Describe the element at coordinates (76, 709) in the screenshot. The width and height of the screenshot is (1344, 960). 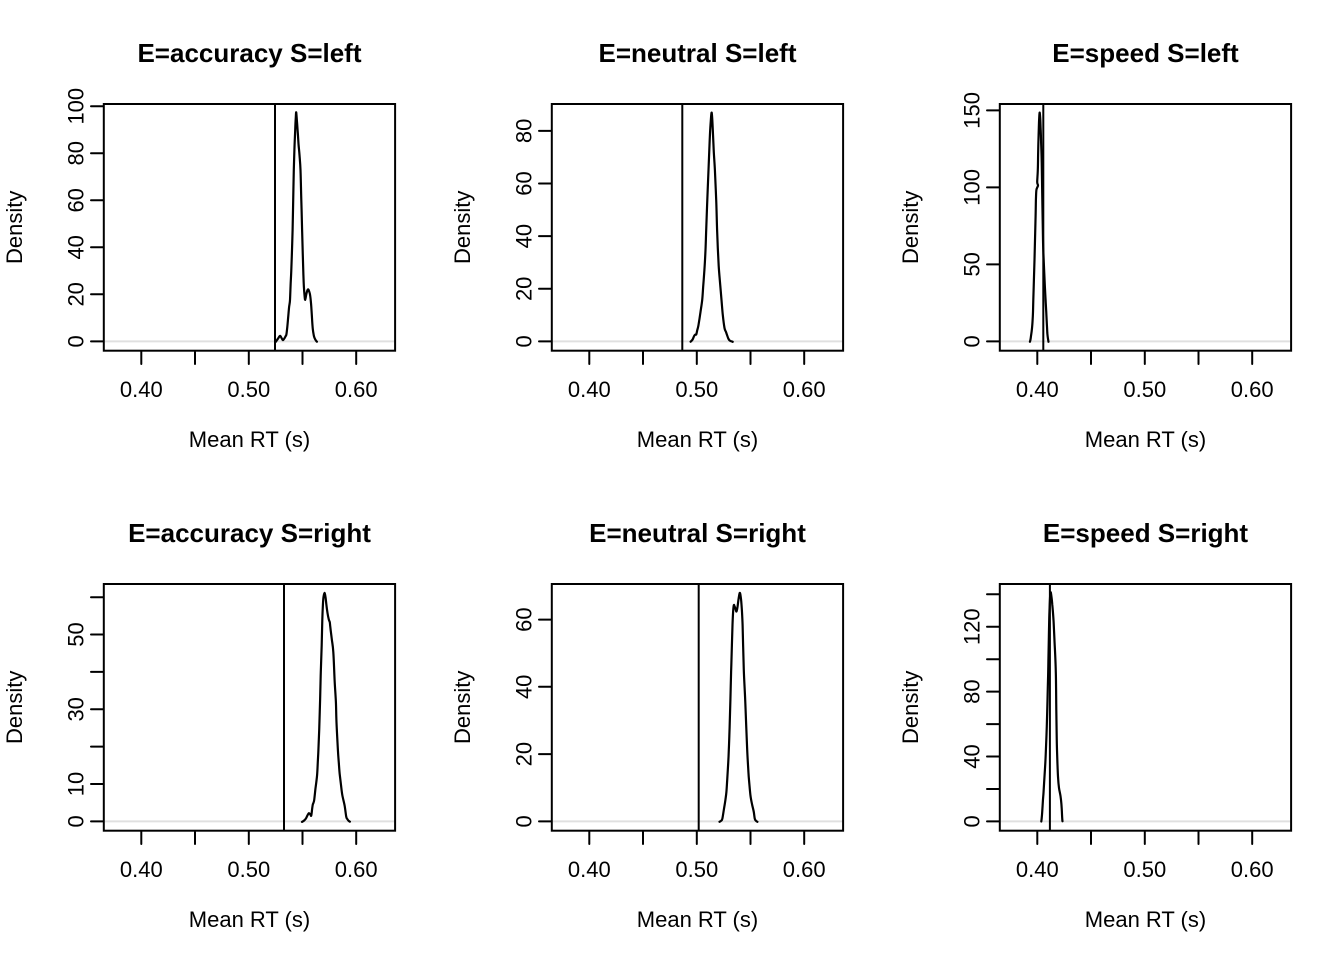
I see `svg-text: 30` at that location.